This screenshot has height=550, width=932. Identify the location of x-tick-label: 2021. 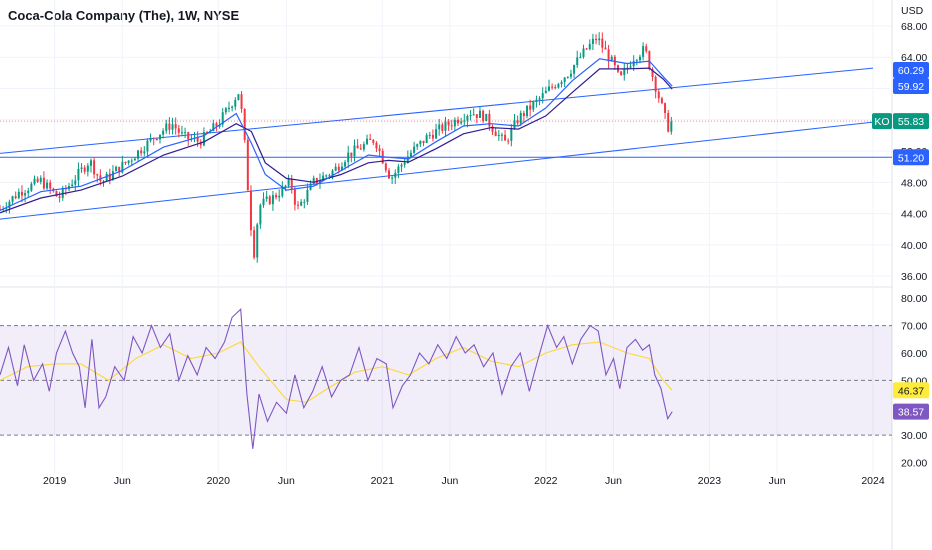
(383, 481).